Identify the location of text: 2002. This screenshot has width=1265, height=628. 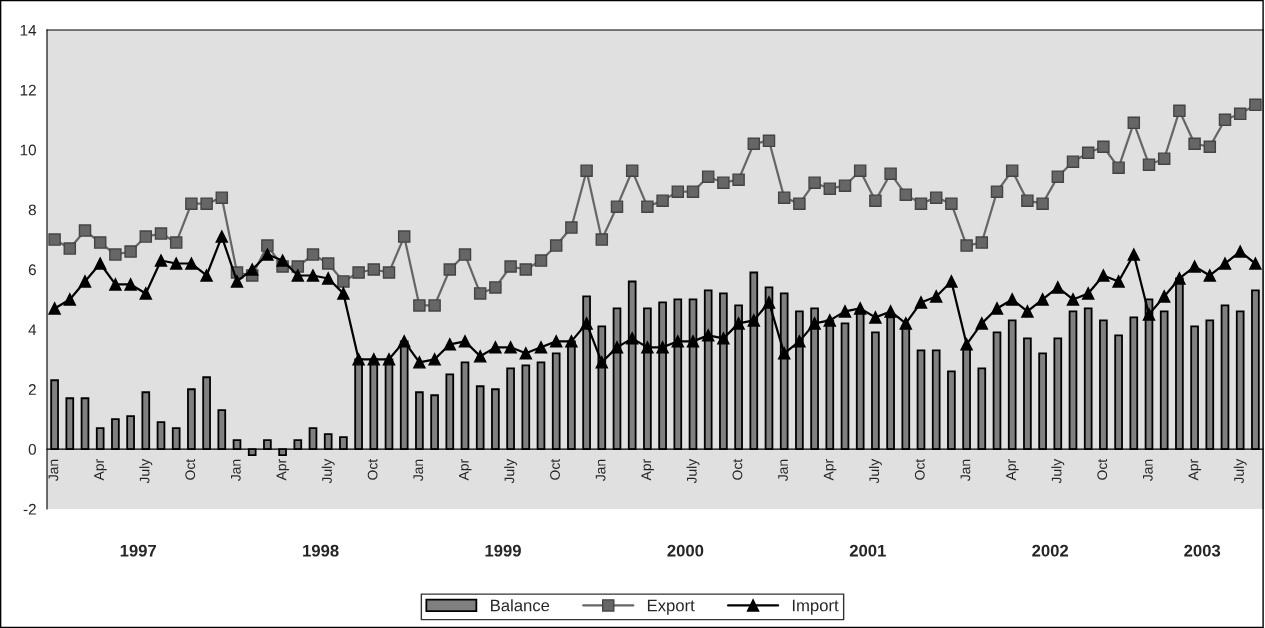
(1050, 550).